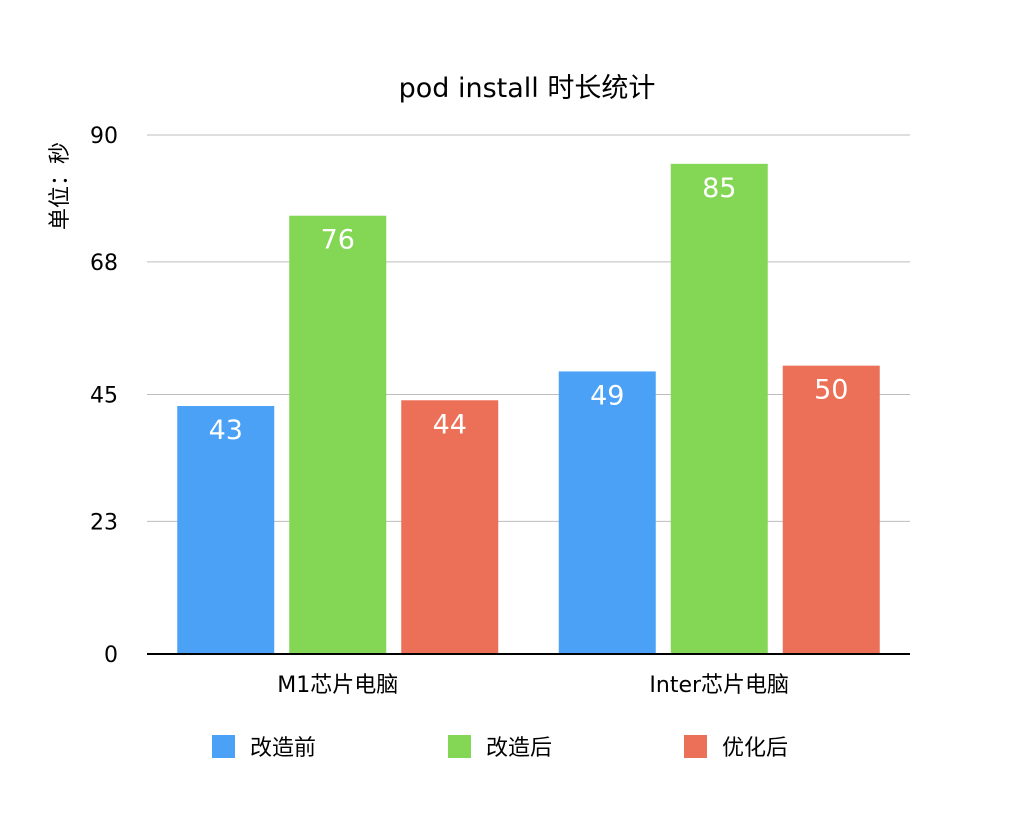 The image size is (1014, 830). I want to click on chart-title: pod install 时长统计, so click(527, 88).